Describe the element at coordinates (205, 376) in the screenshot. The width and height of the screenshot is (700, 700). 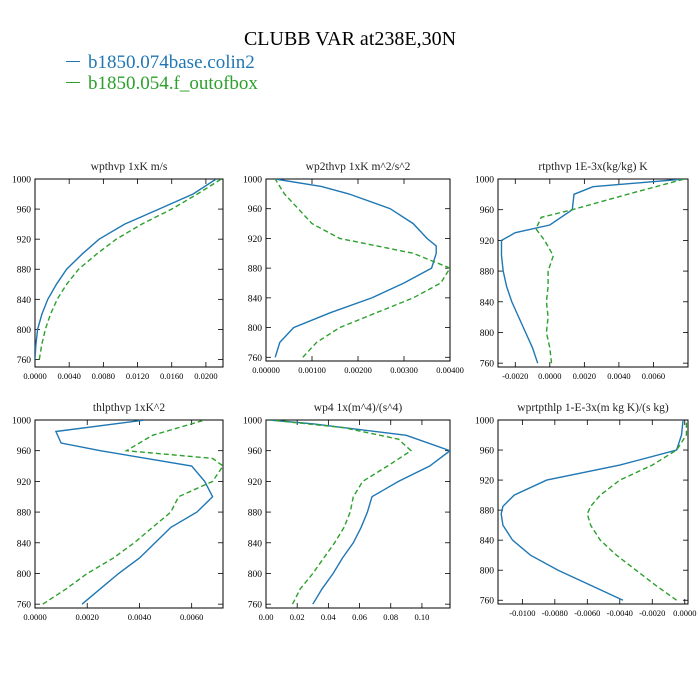
I see `x-tick-label: 0.0200` at that location.